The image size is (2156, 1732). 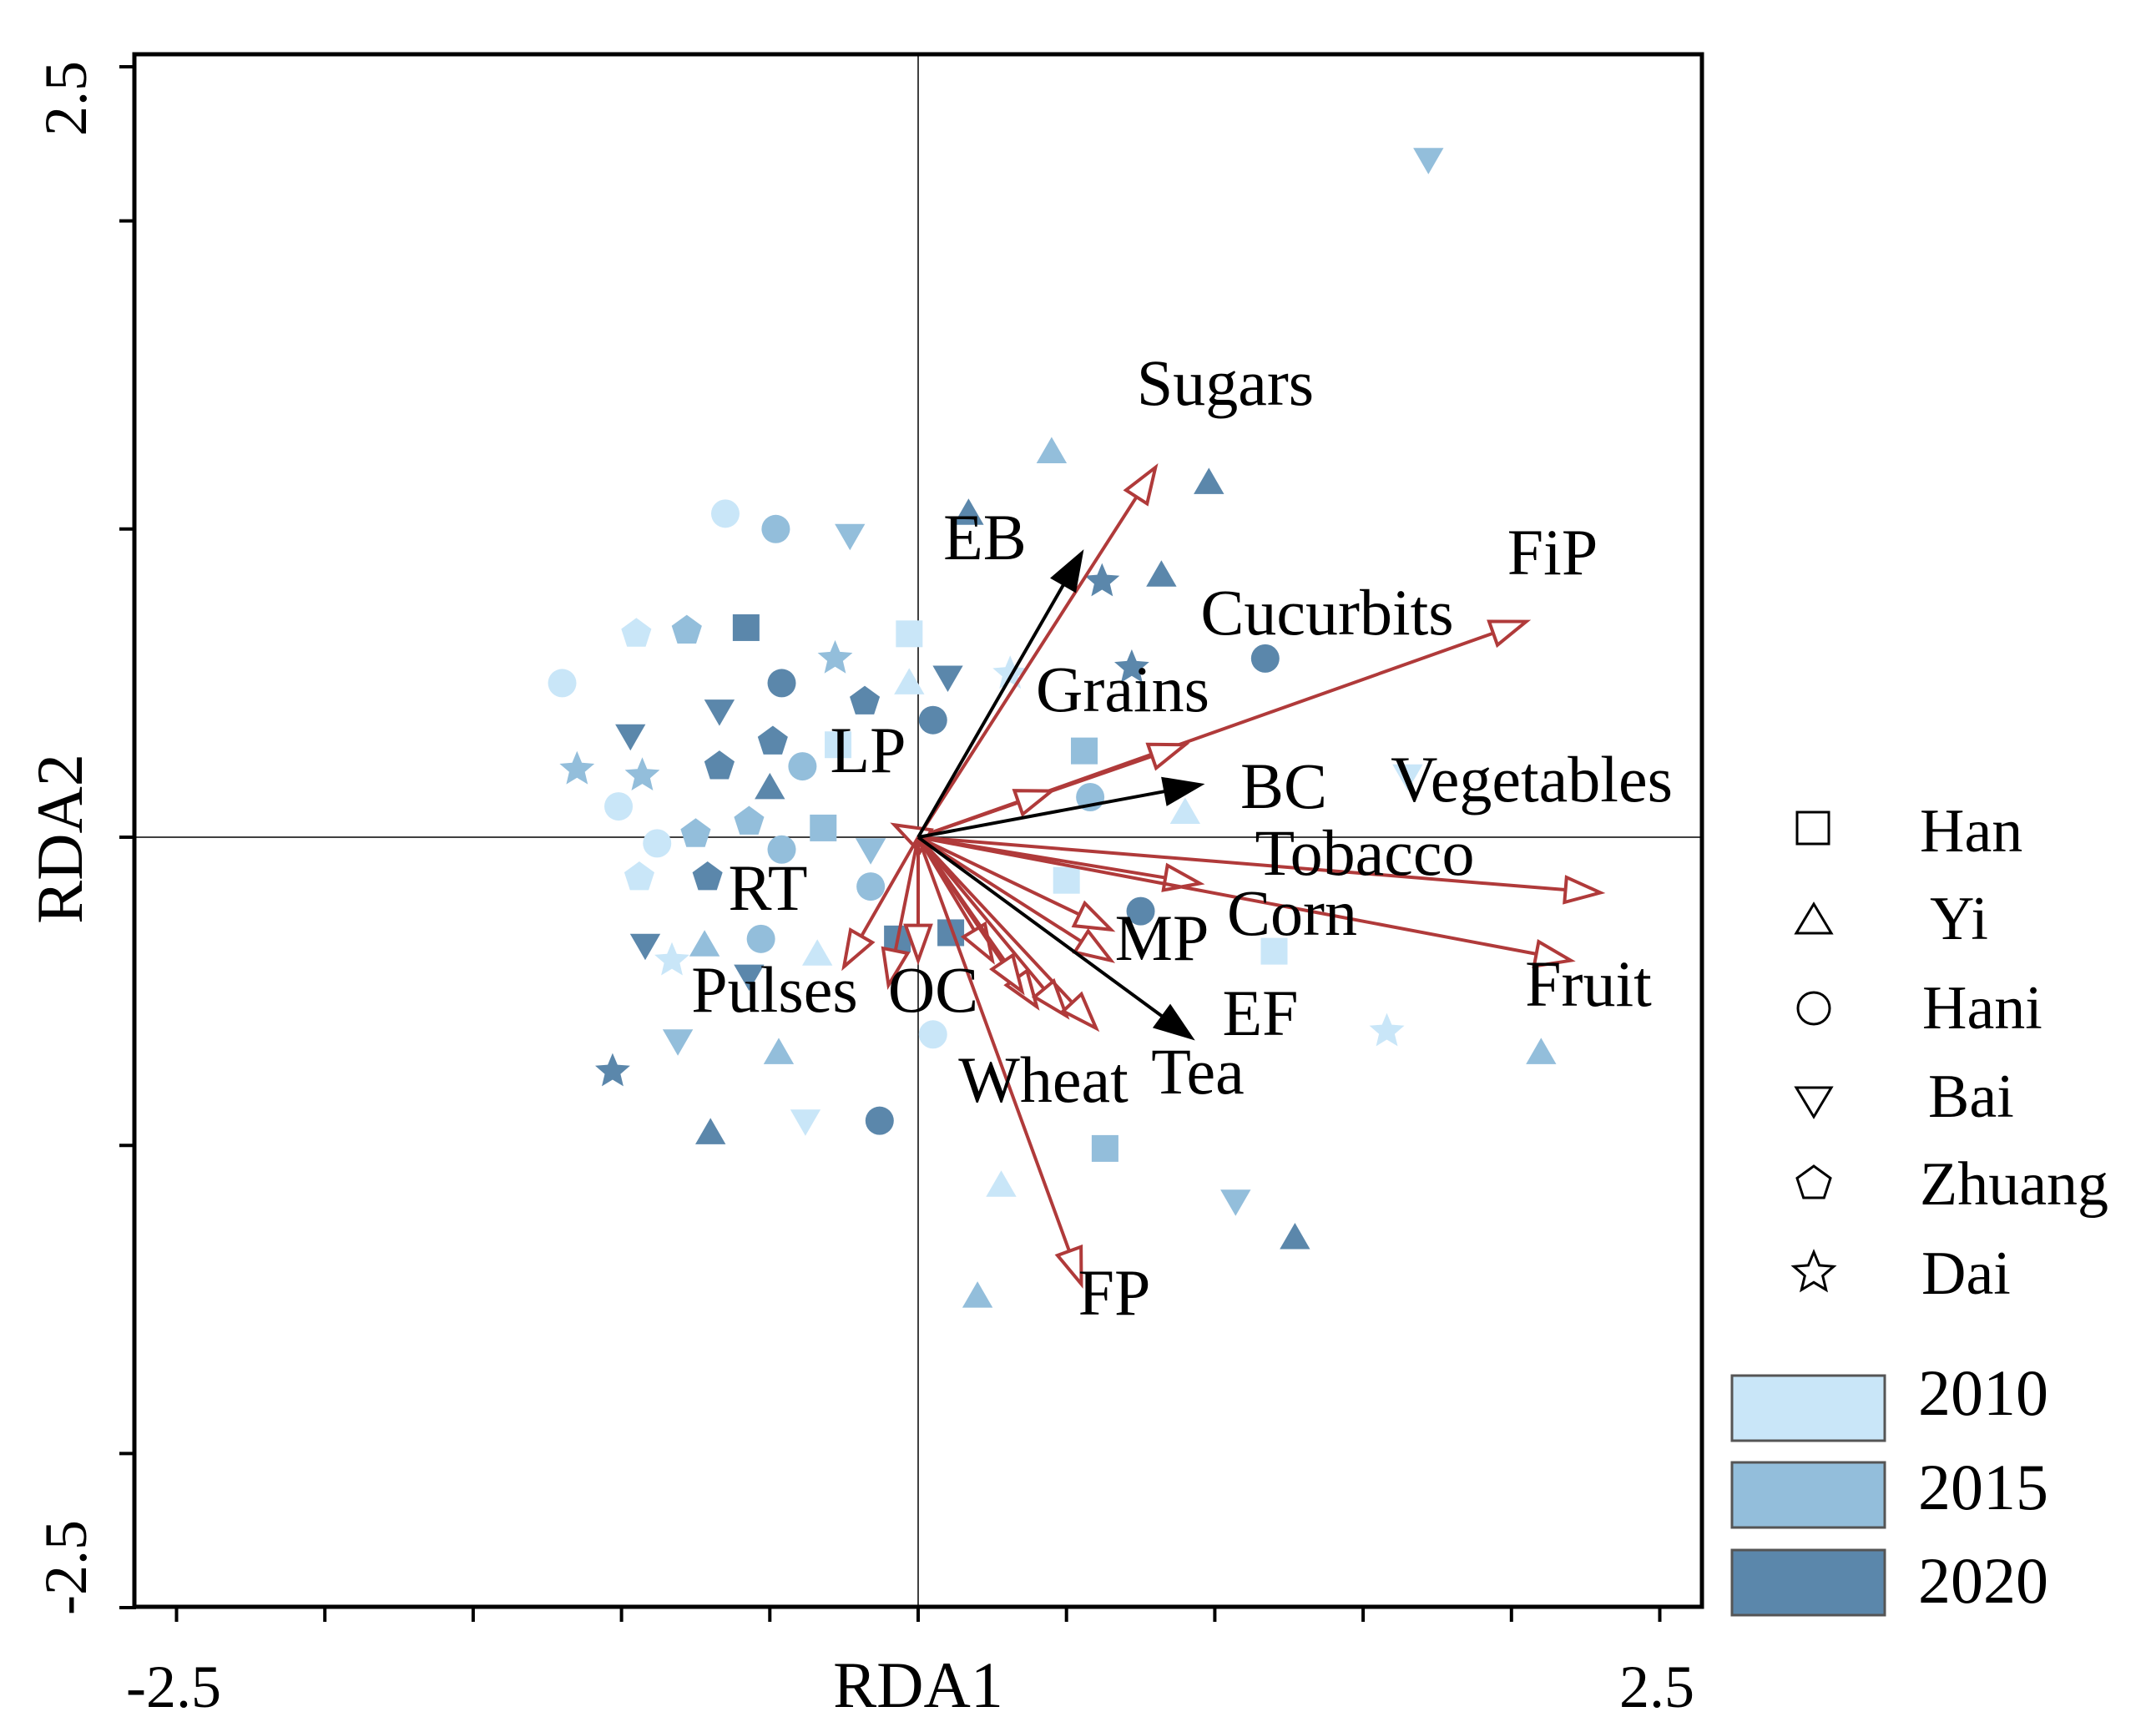 What do you see at coordinates (1162, 937) in the screenshot?
I see `vector-label-mp: MP` at bounding box center [1162, 937].